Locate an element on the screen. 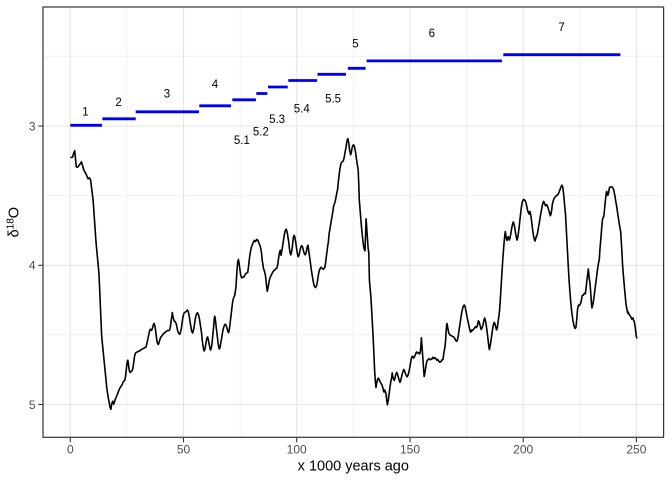 This screenshot has width=672, height=480. svg-text: 50 is located at coordinates (184, 450).